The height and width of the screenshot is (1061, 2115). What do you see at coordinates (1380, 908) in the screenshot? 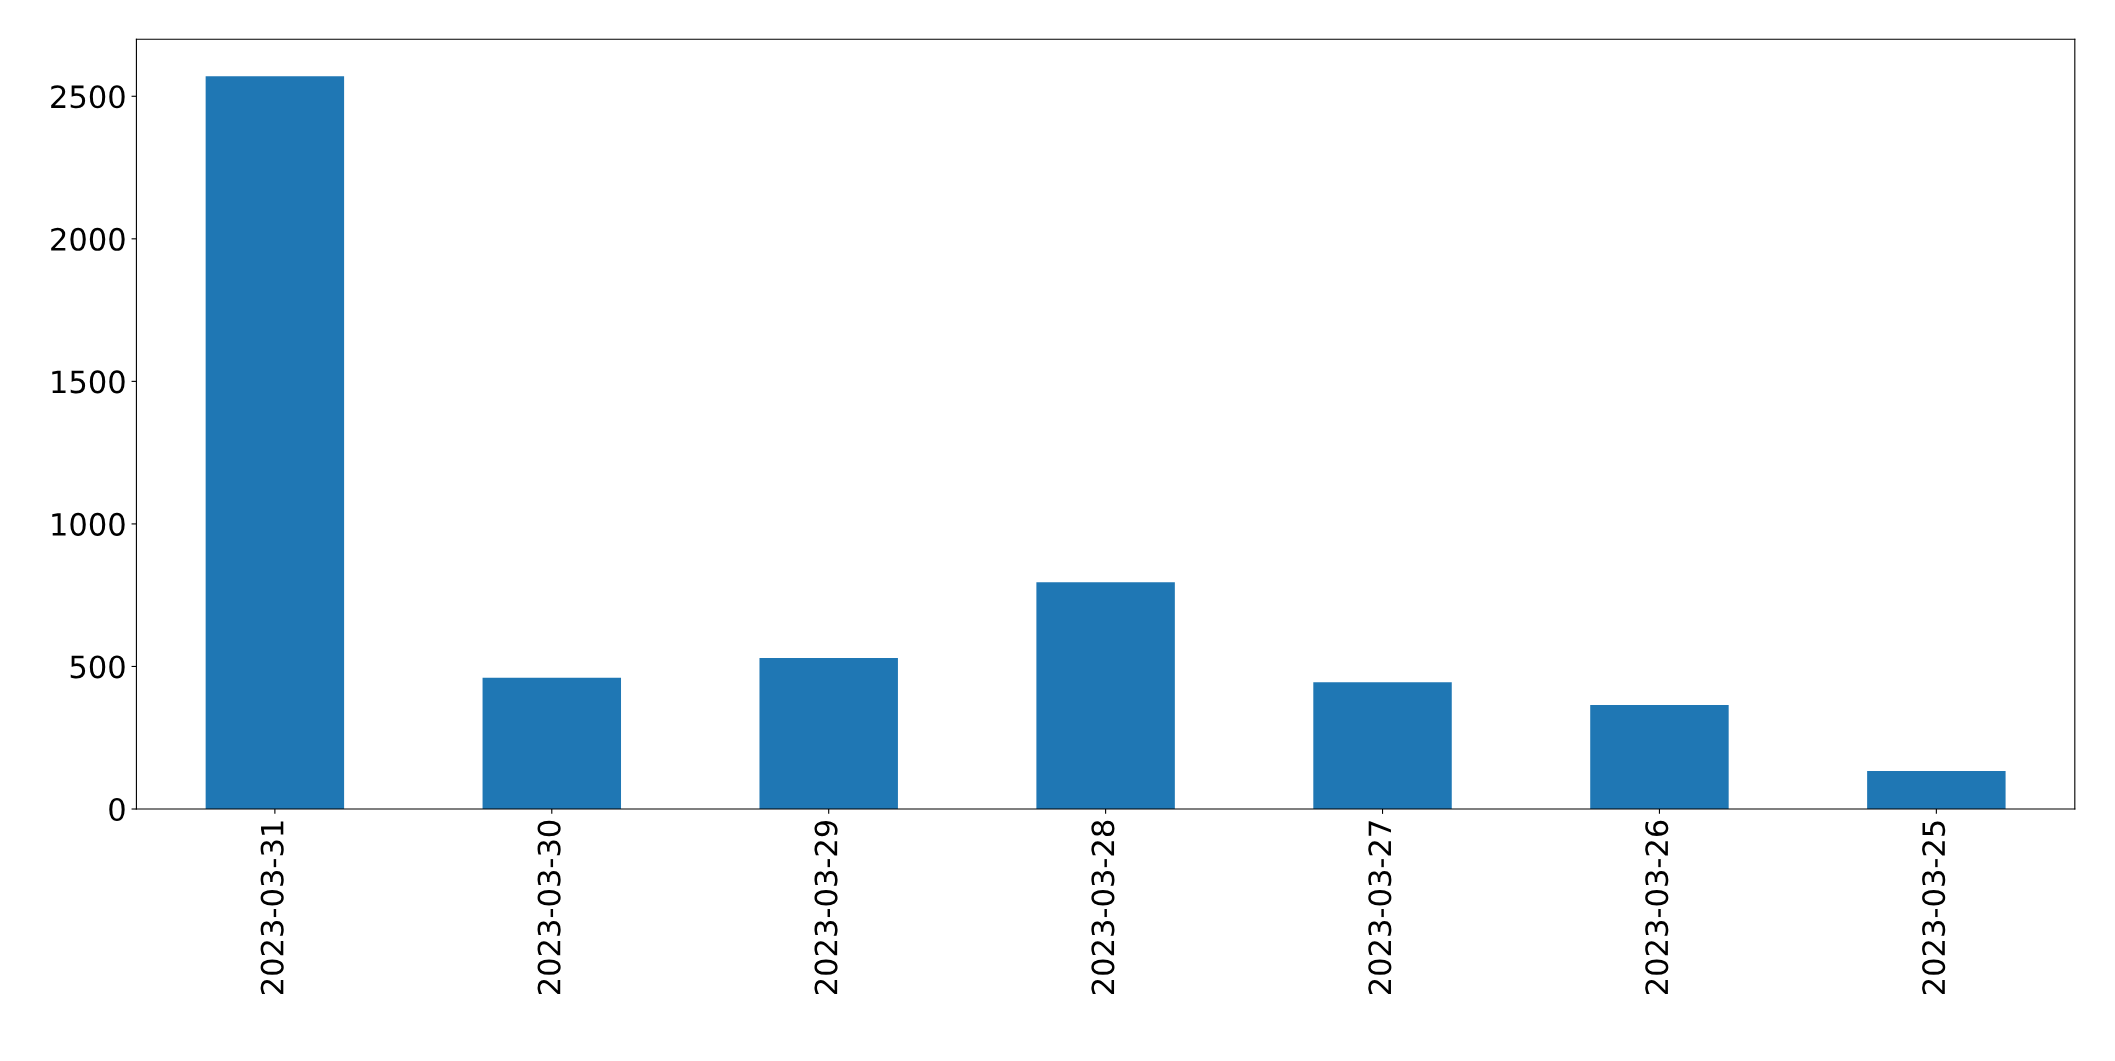
I see `x-tick-label: 2023-03-27` at bounding box center [1380, 908].